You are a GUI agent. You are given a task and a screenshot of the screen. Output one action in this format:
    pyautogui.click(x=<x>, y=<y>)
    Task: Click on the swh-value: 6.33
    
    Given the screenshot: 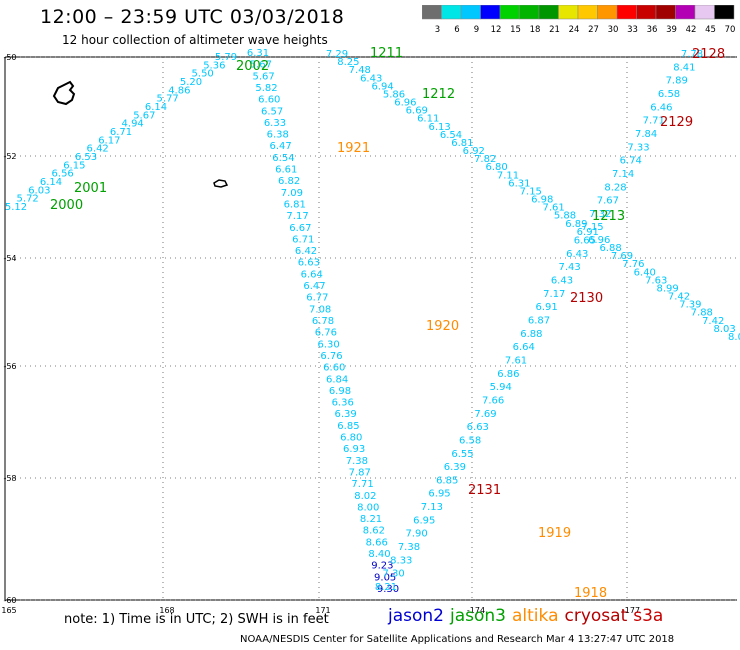 What is the action you would take?
    pyautogui.click(x=275, y=123)
    